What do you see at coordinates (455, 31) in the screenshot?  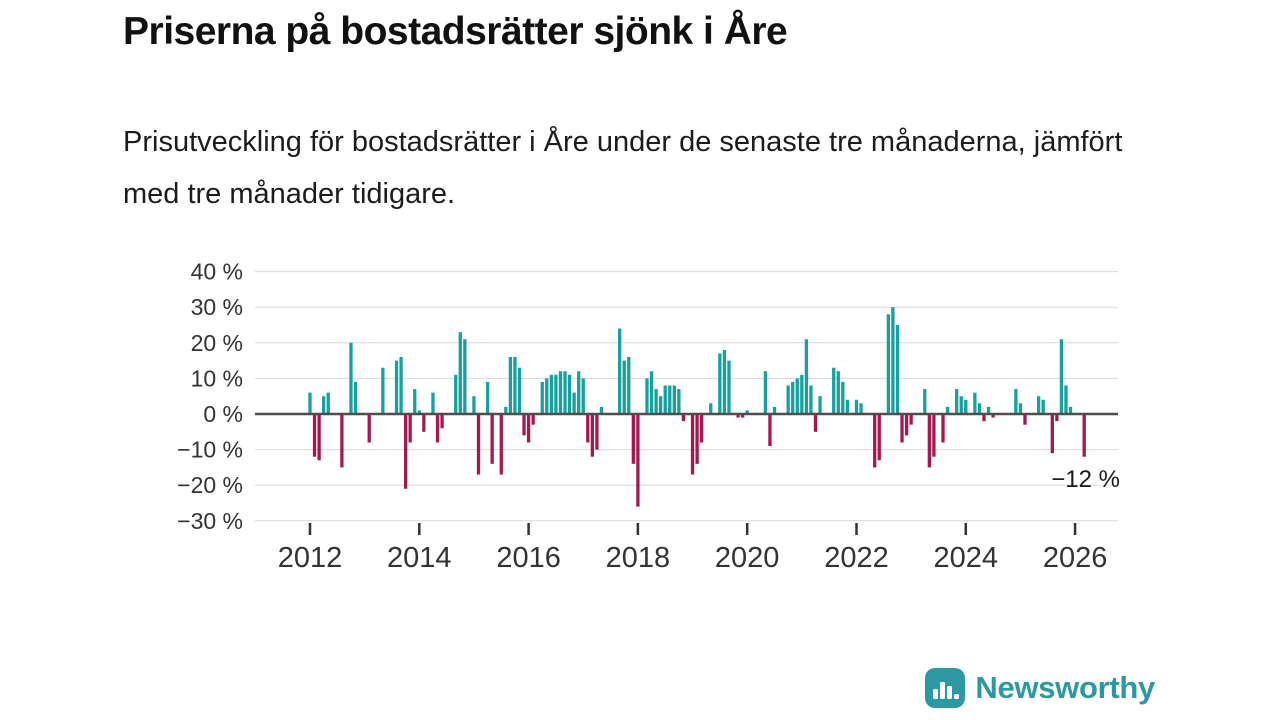 I see `page-title: Priserna på bostadsrätter sjönk i Åre` at bounding box center [455, 31].